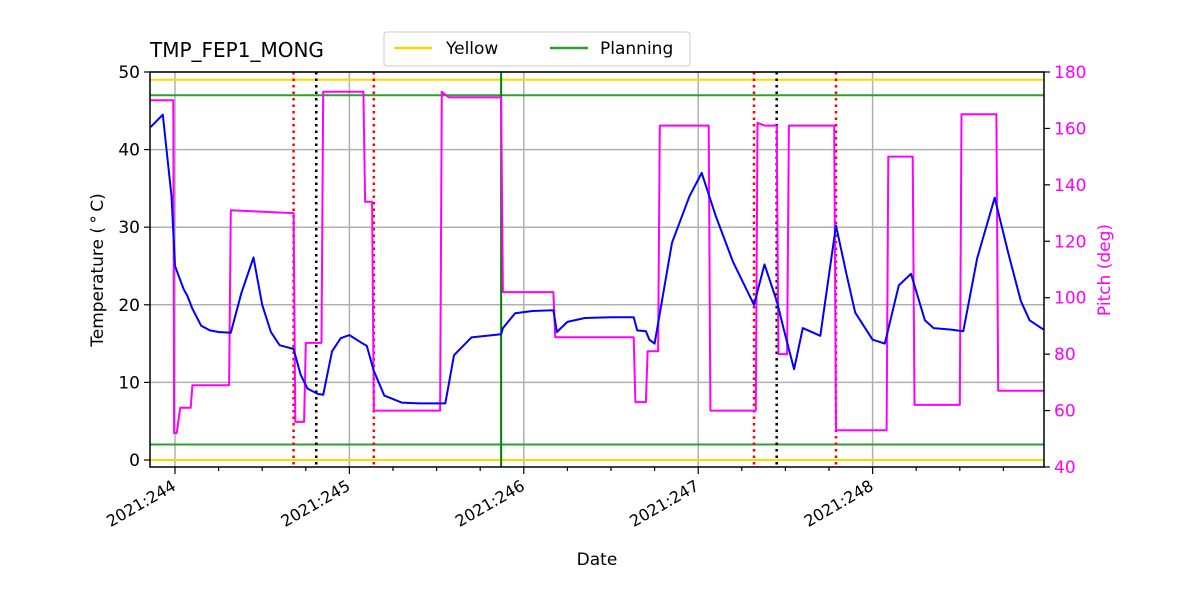 The height and width of the screenshot is (600, 1200). Describe the element at coordinates (1105, 270) in the screenshot. I see `y2-axis-label: Pitch (deg)` at that location.